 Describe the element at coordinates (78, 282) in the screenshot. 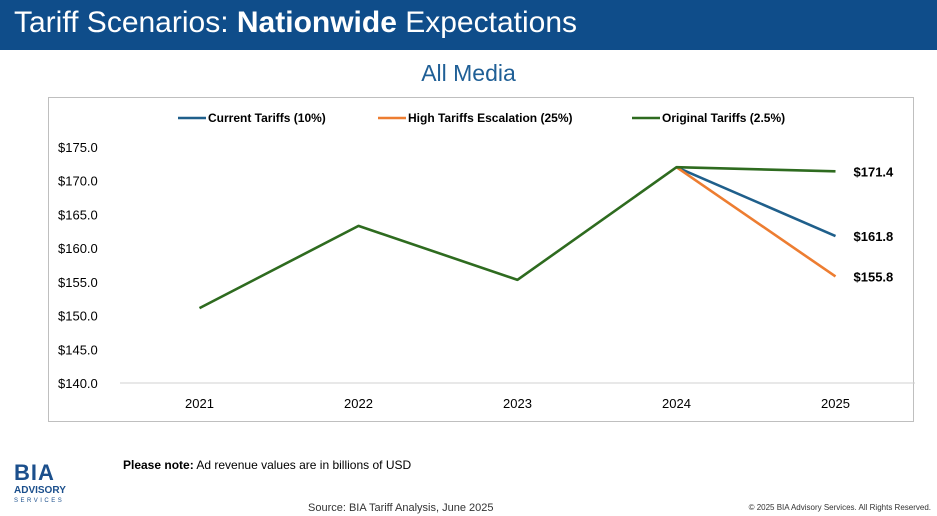

I see `y-tick-label: $155.0` at that location.